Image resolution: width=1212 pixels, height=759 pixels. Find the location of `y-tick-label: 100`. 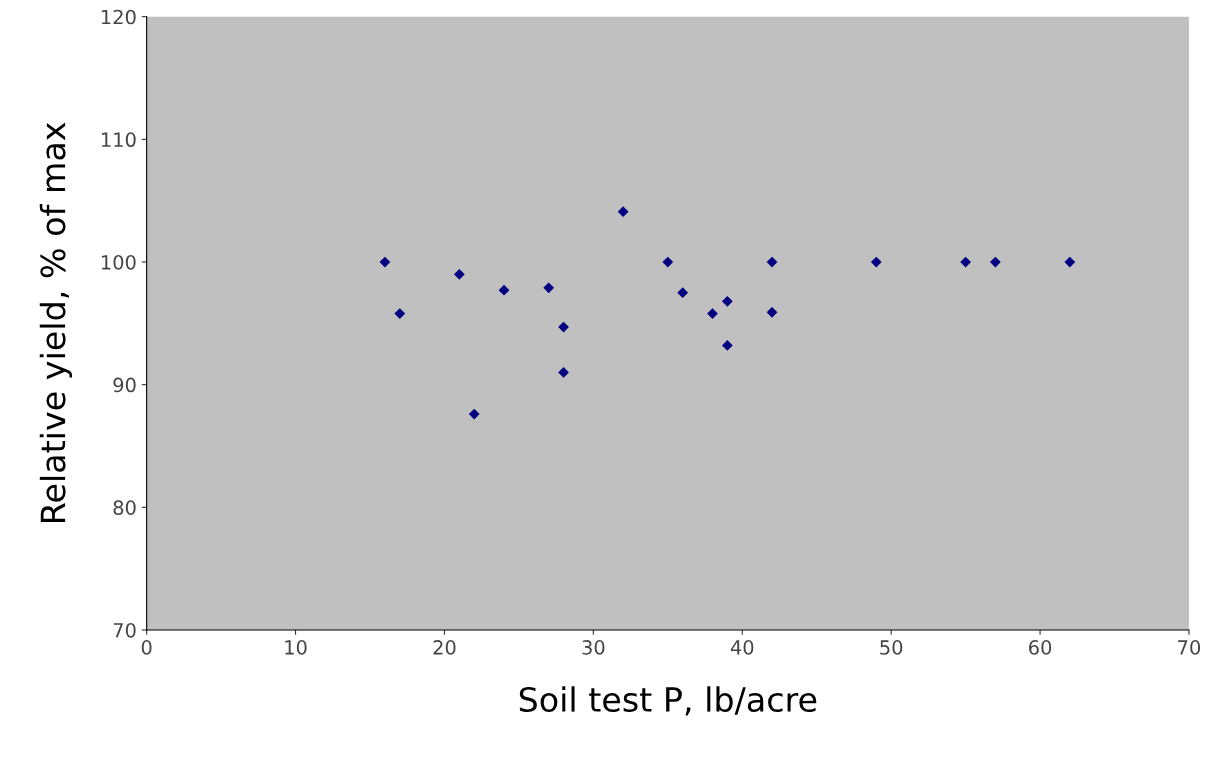

y-tick-label: 100 is located at coordinates (118, 262).